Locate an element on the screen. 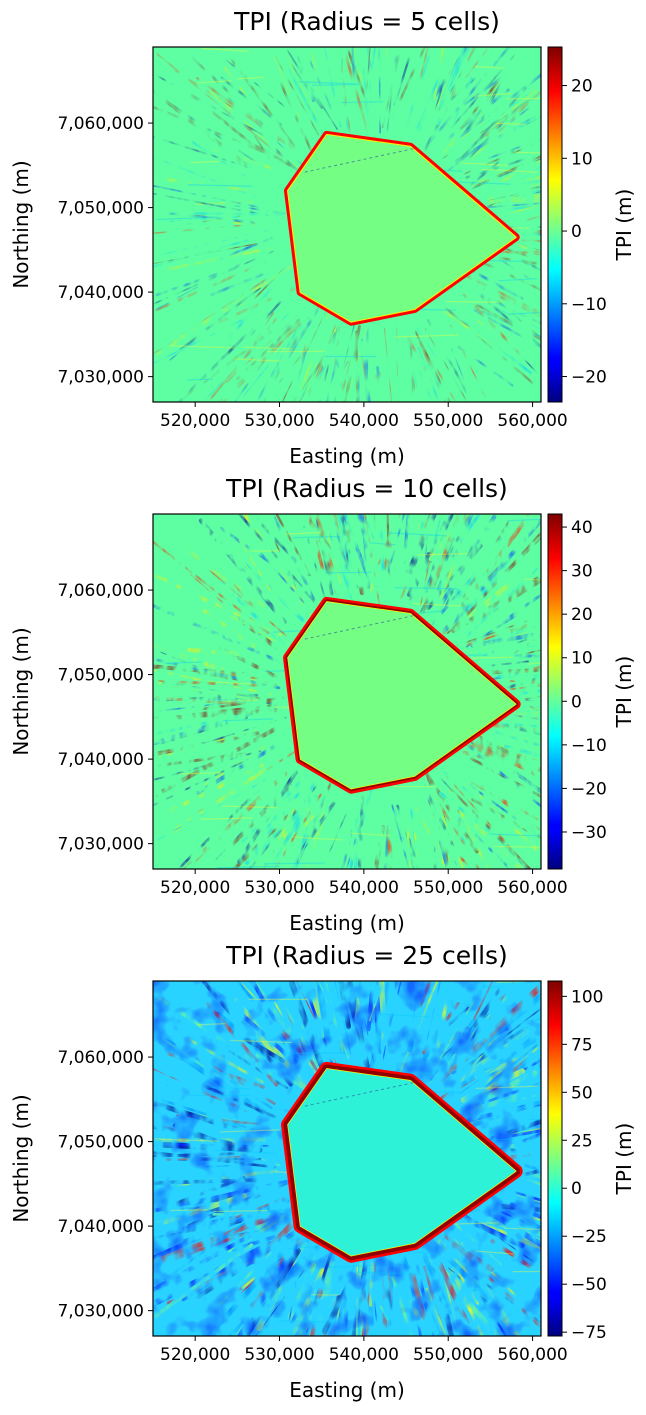 Image resolution: width=646 pixels, height=1415 pixels. chart-title: TPI (Radius = 5 cells) is located at coordinates (366, 21).